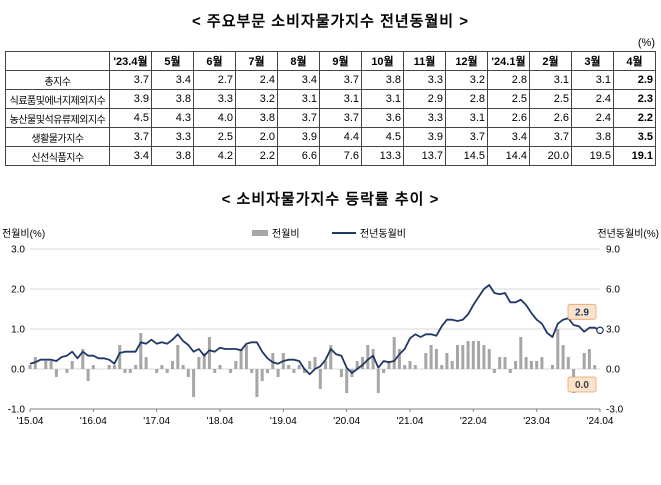 The width and height of the screenshot is (661, 485). I want to click on unit-label: (%), so click(646, 43).